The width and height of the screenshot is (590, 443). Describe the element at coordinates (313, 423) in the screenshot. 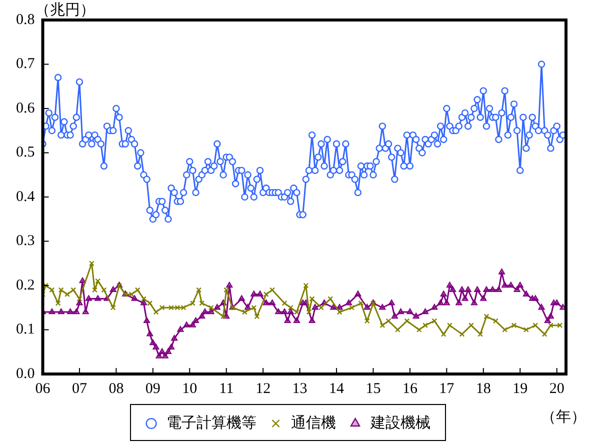

I see `legend-label: 通信機` at that location.